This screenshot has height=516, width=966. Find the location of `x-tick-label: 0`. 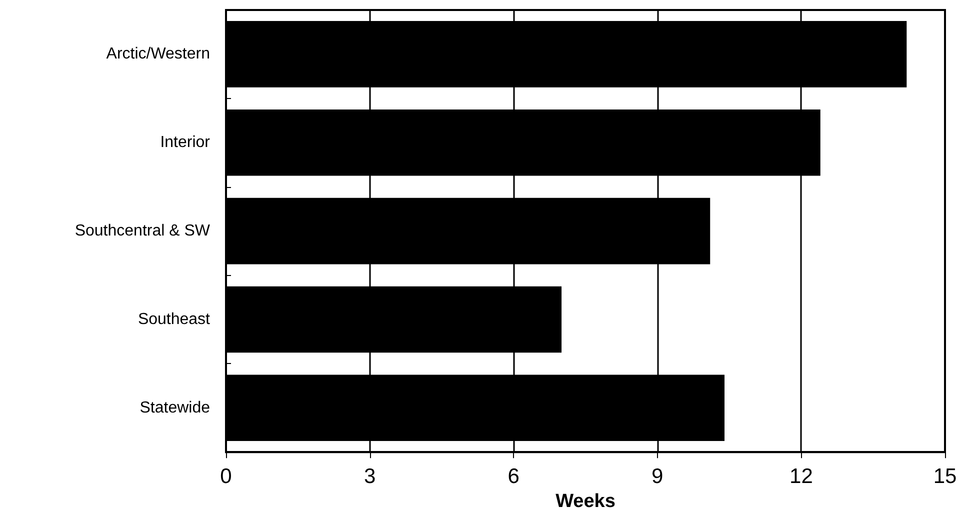

x-tick-label: 0 is located at coordinates (226, 476).